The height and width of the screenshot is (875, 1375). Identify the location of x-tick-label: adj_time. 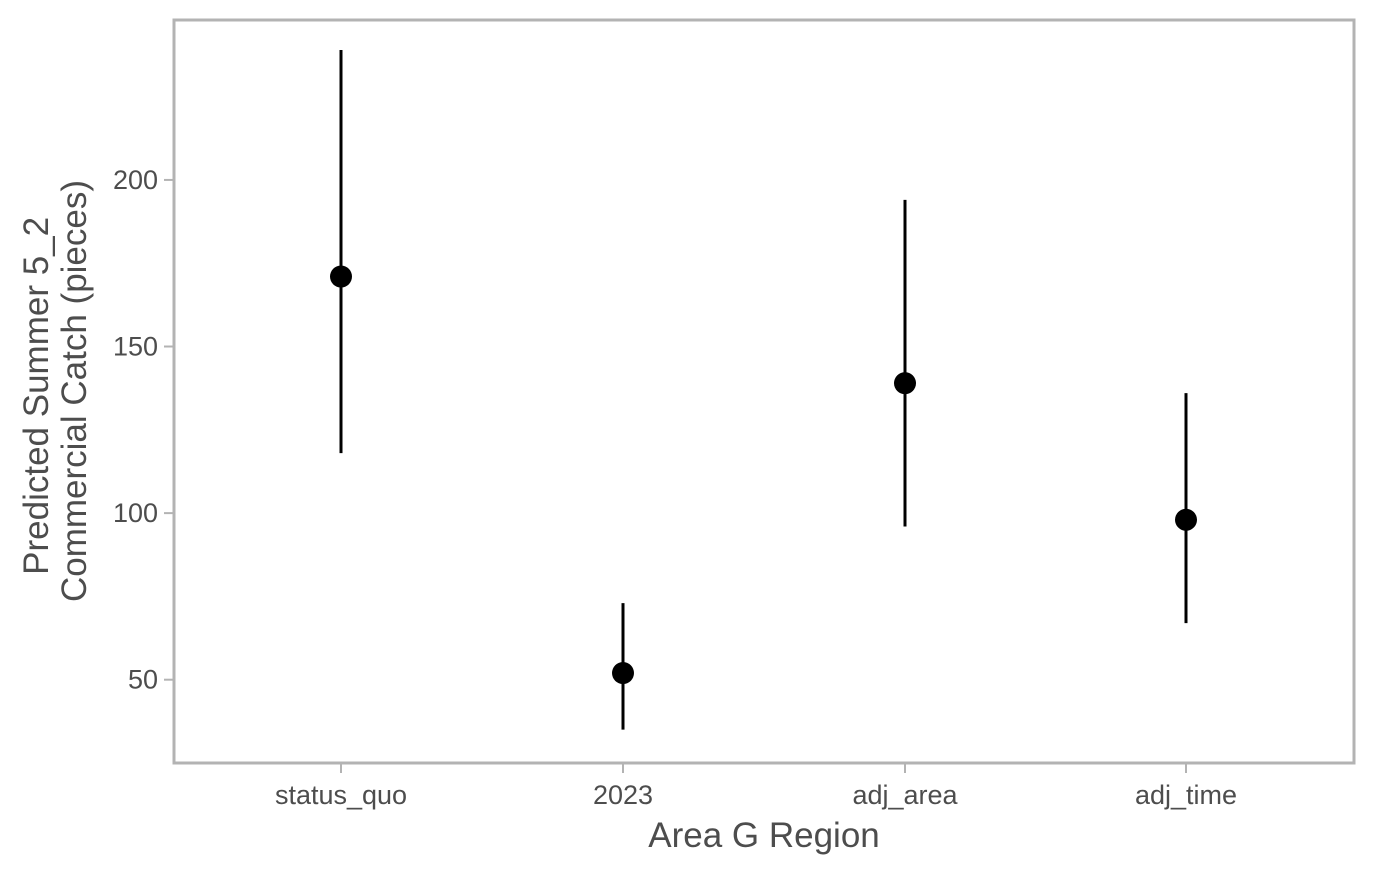
(1186, 795).